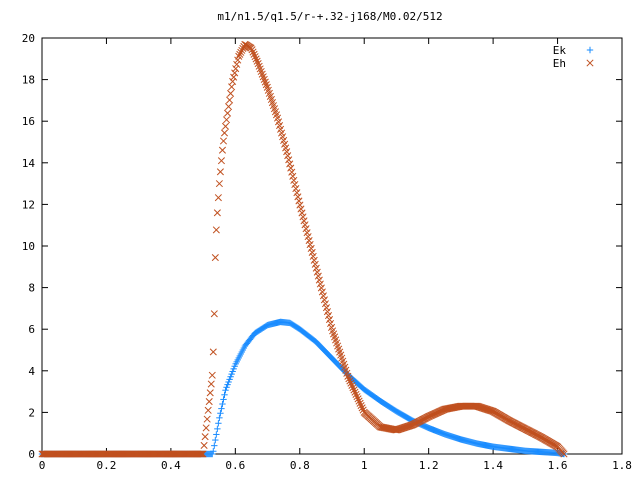  What do you see at coordinates (558, 465) in the screenshot?
I see `x-tick-label: 1.6` at bounding box center [558, 465].